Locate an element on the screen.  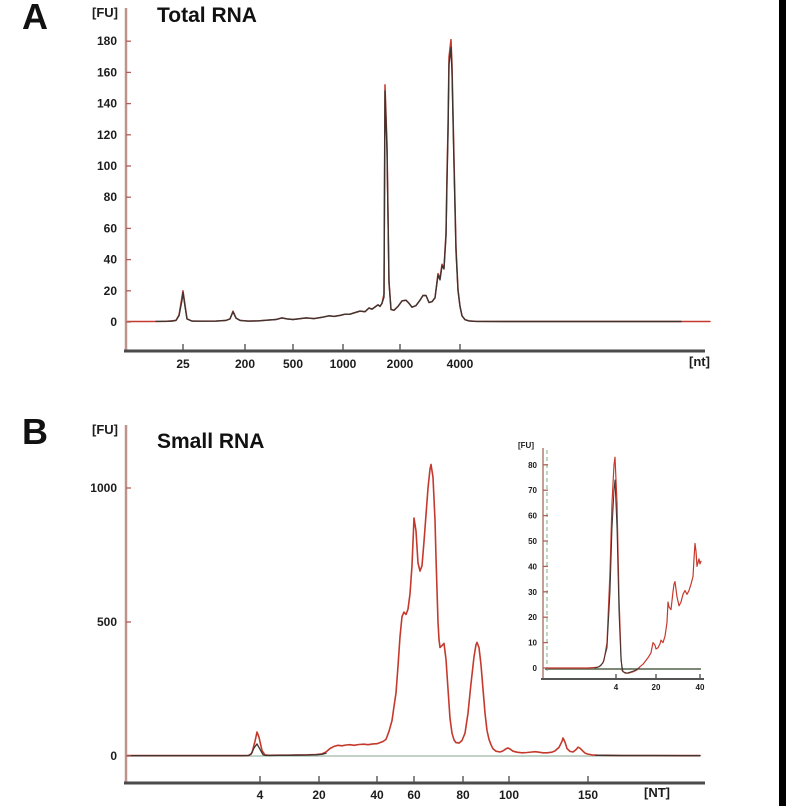
panel_b_inset-y-tick-label: 60 is located at coordinates (532, 516).